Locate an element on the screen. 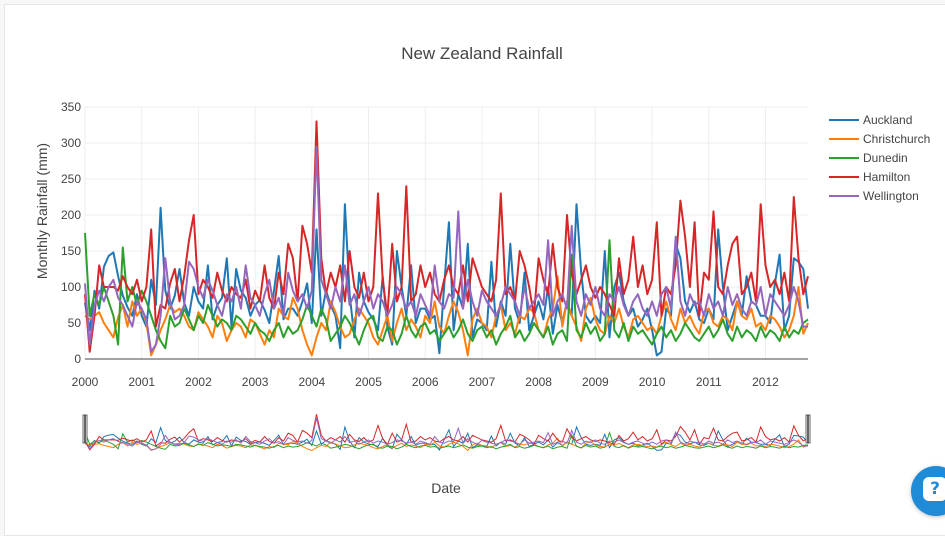 This screenshot has width=945, height=536. x-tick-label: 2007 is located at coordinates (482, 382).